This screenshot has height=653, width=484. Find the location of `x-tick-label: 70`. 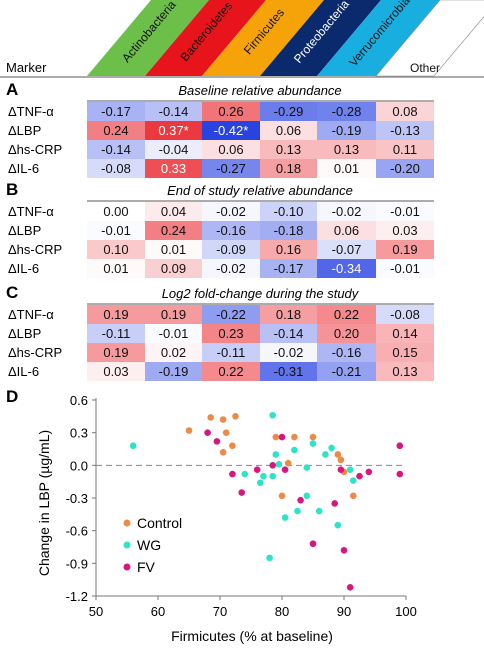

x-tick-label: 70 is located at coordinates (220, 611).